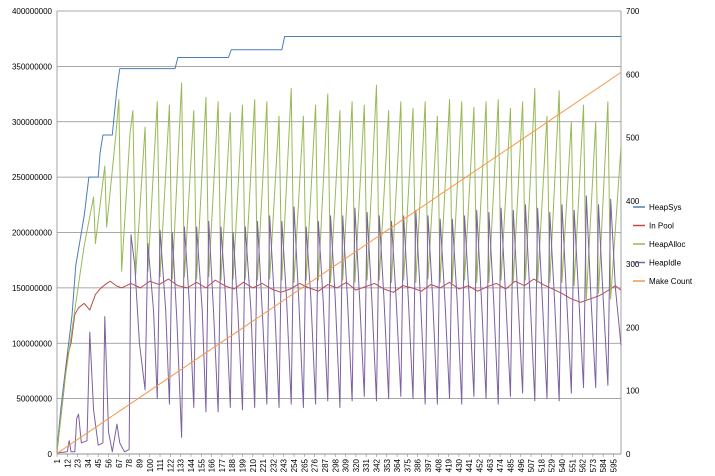 The width and height of the screenshot is (715, 476). I want to click on x-tick-label: 518, so click(541, 465).